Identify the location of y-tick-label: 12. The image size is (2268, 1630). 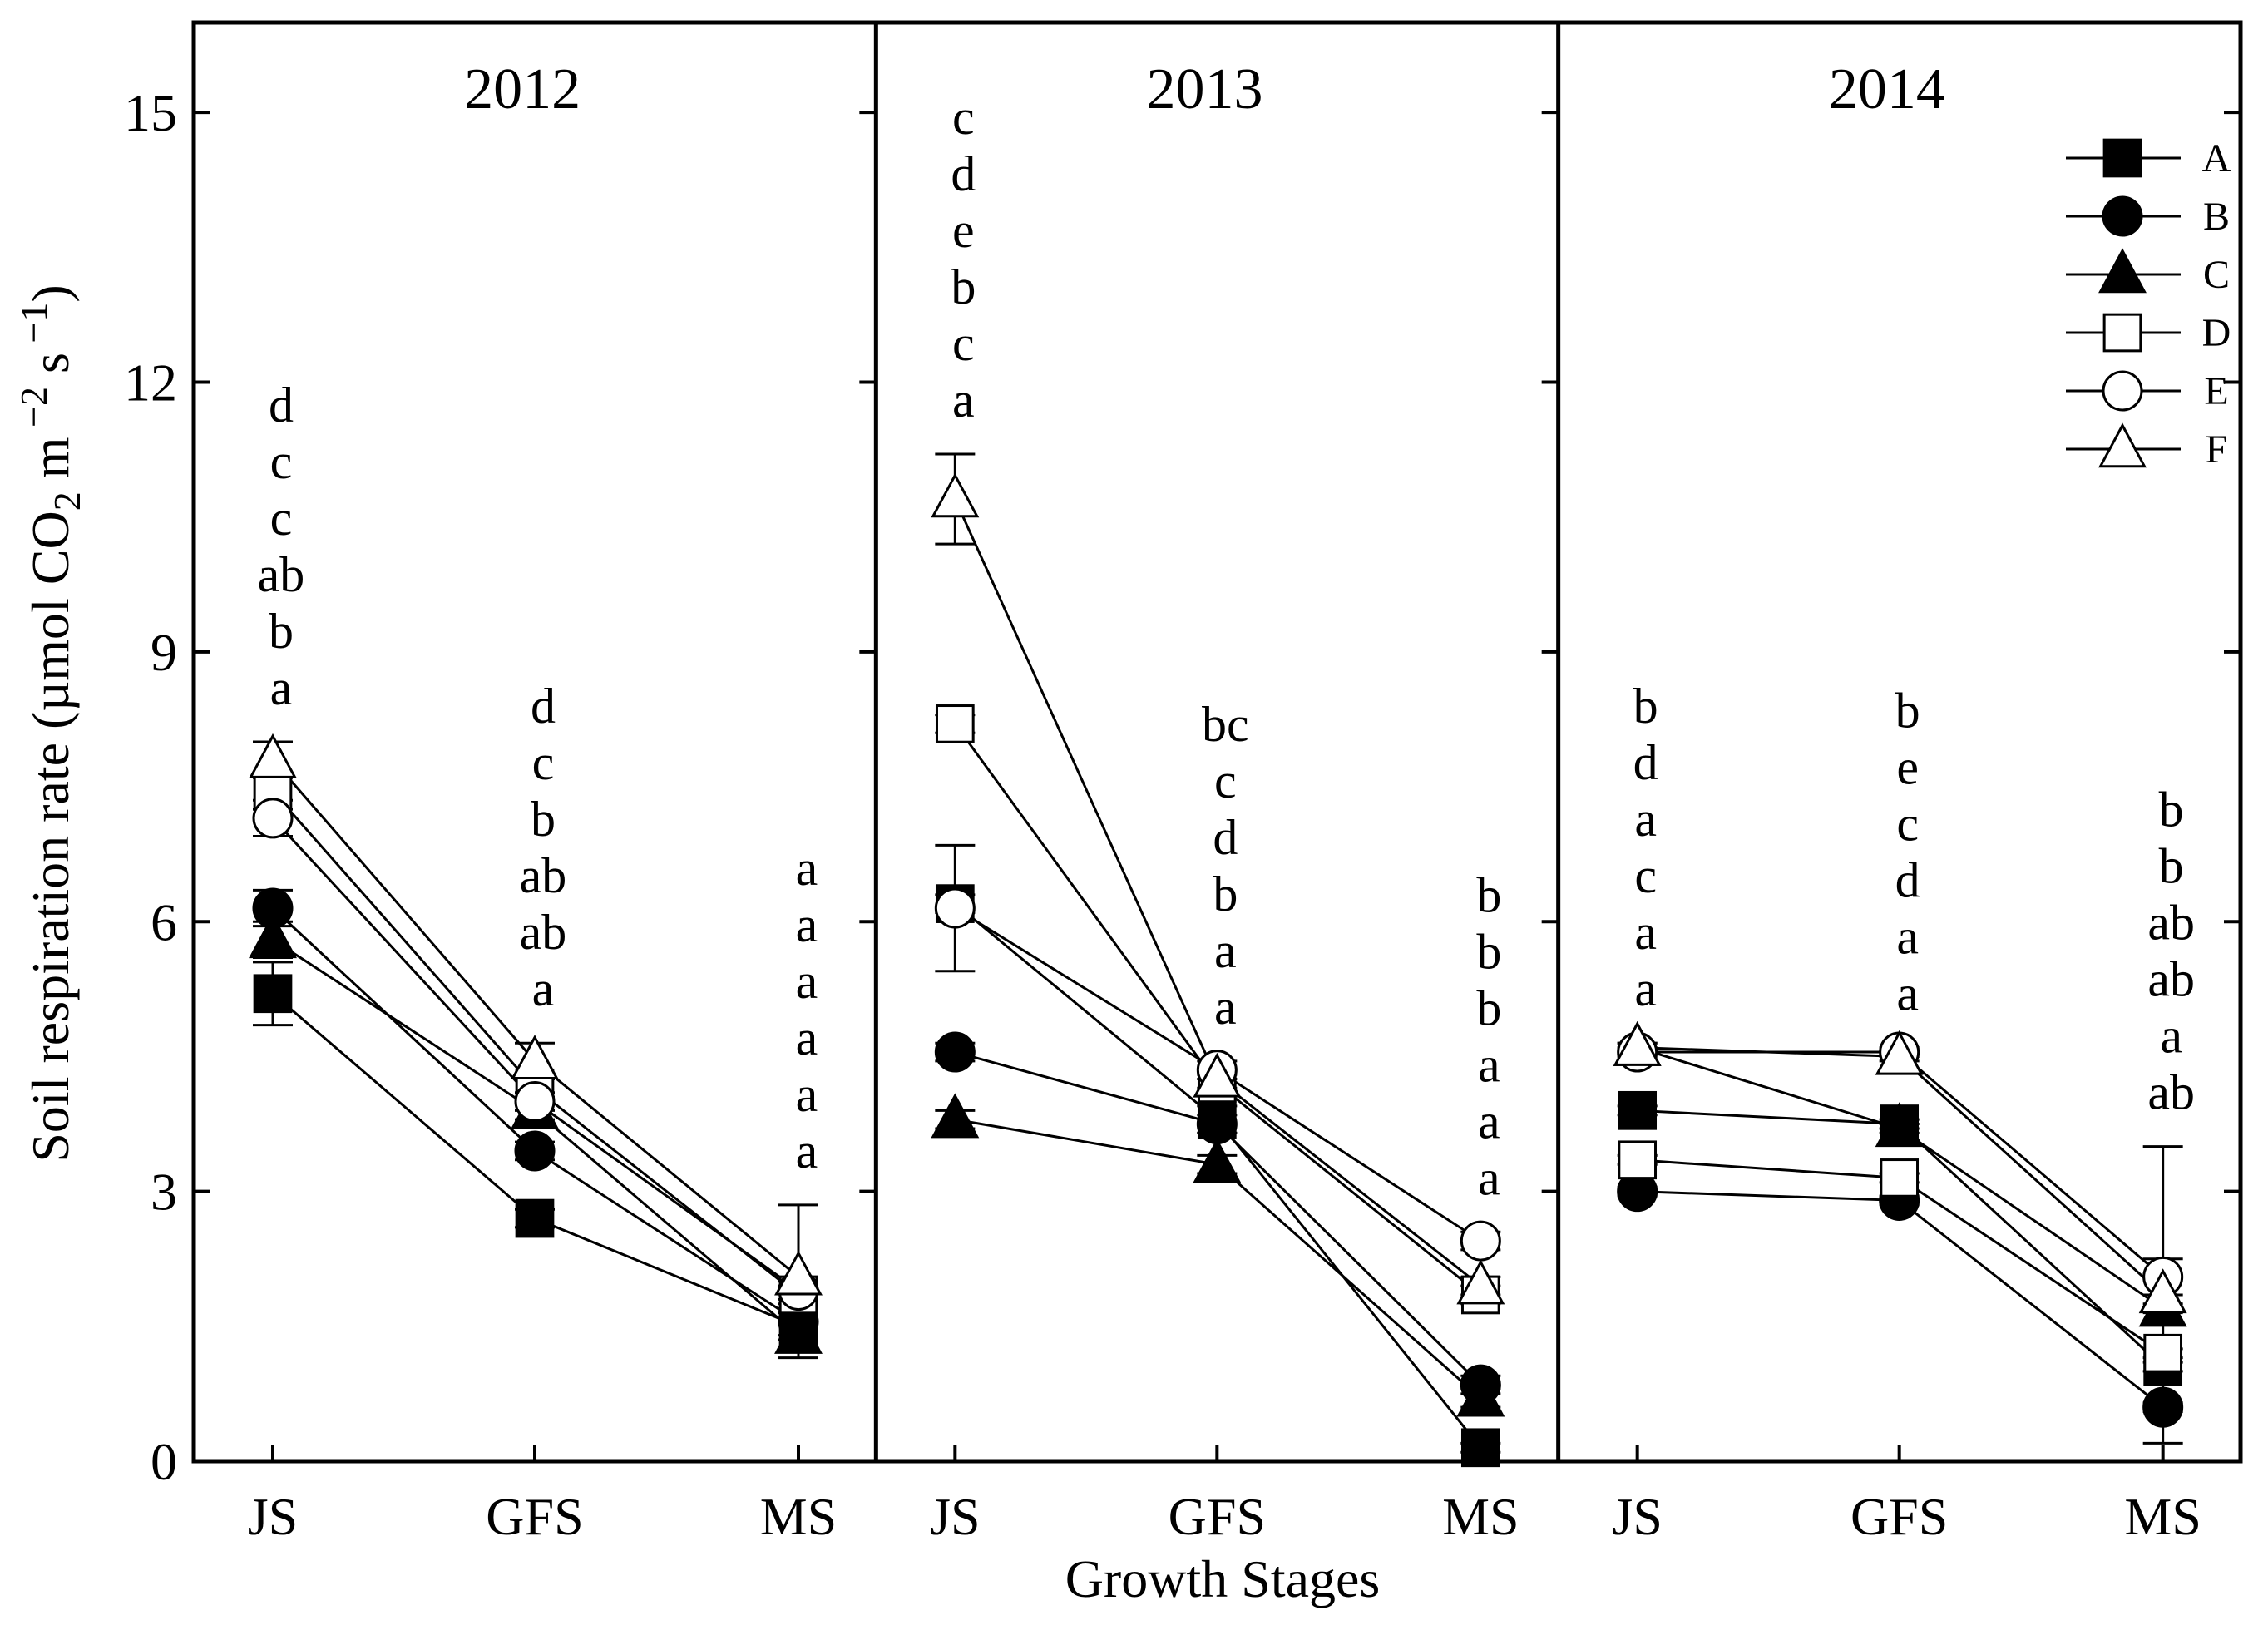
(150, 382).